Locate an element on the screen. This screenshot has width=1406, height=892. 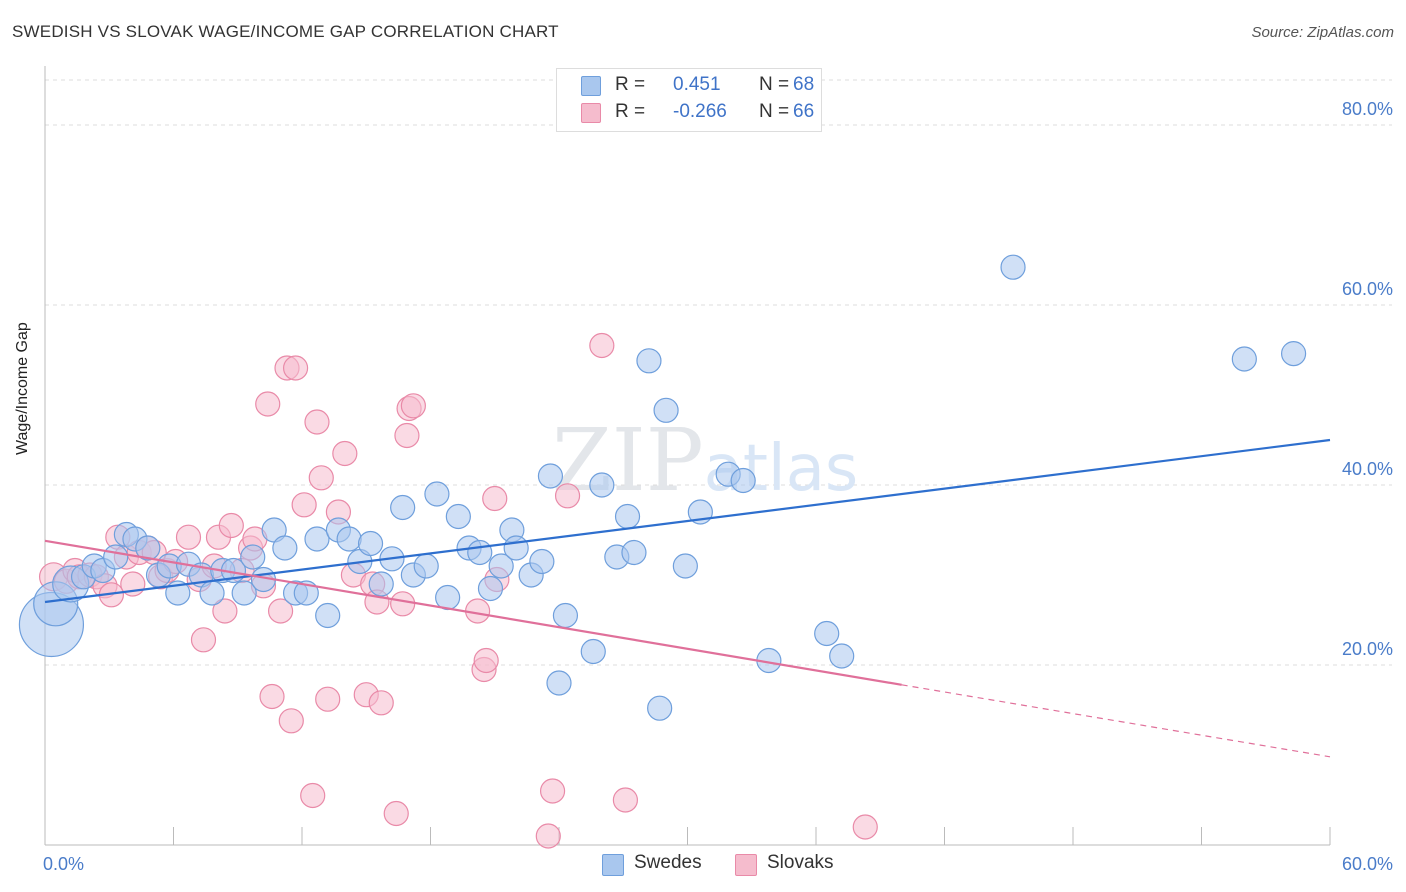
correlation-legend: R = 0.451 N = 68 R = -0.266 N = 66 is located at coordinates (689, 100).